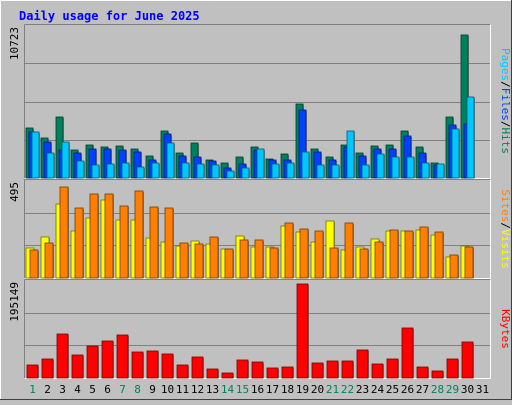  I want to click on x-tick-label-day-6: 6, so click(107, 389).